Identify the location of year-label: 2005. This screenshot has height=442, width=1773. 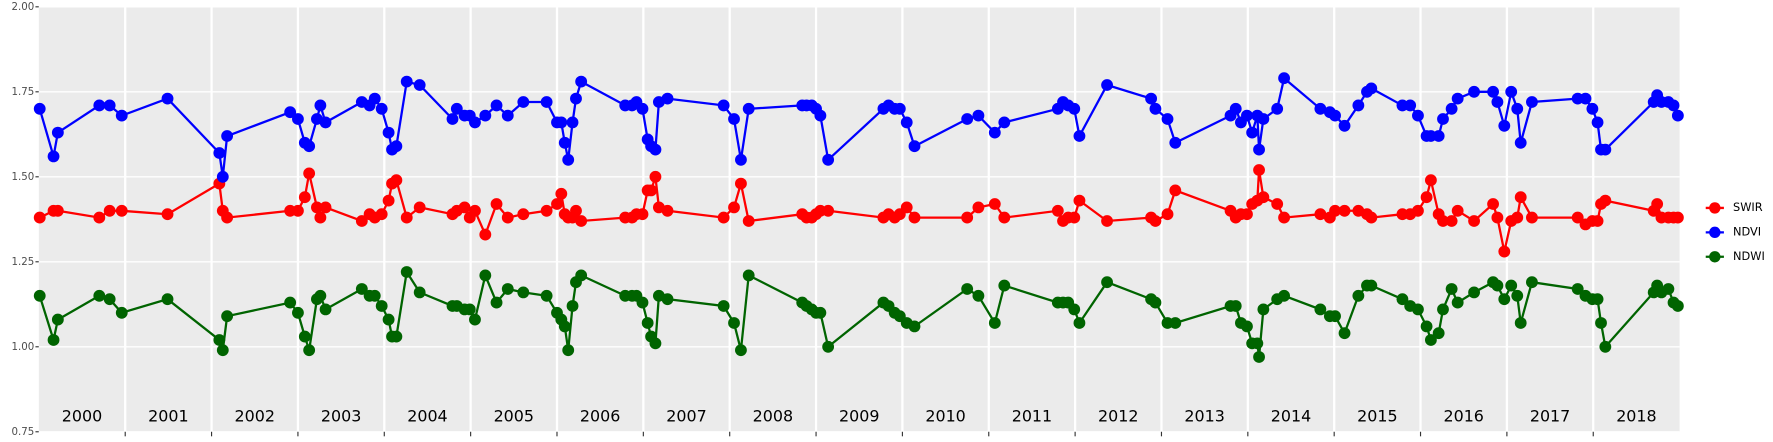
(514, 416).